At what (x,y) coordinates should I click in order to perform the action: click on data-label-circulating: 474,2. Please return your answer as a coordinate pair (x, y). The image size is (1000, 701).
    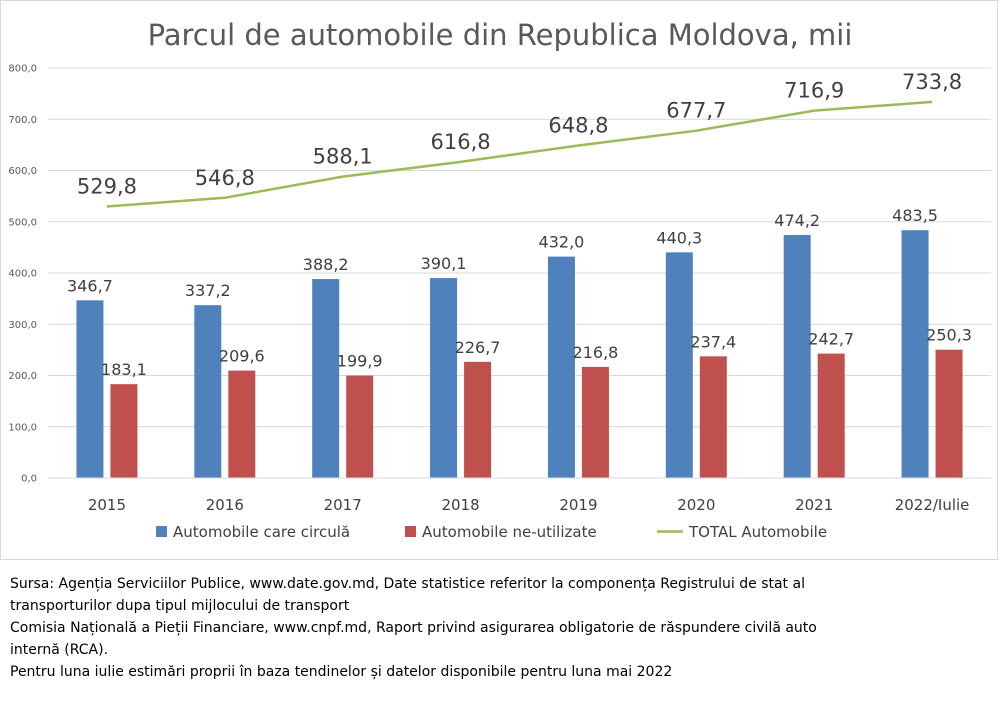
    Looking at the image, I should click on (797, 220).